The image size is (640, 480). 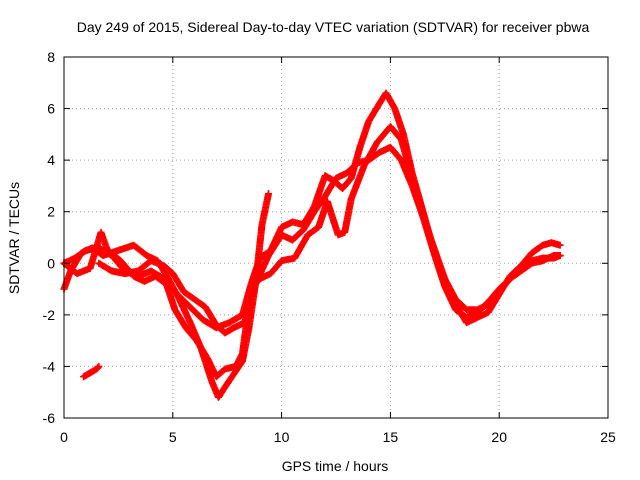 What do you see at coordinates (51, 57) in the screenshot?
I see `y-tick-label: 8` at bounding box center [51, 57].